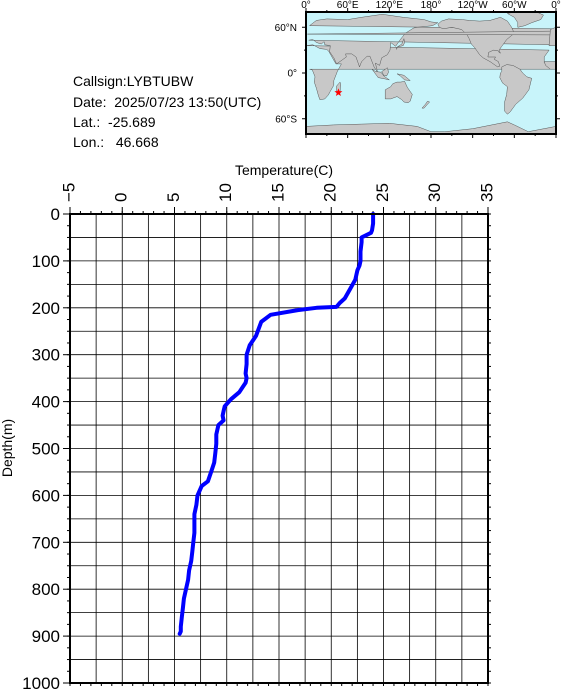  Describe the element at coordinates (46, 495) in the screenshot. I see `y-tick-label: 600` at that location.